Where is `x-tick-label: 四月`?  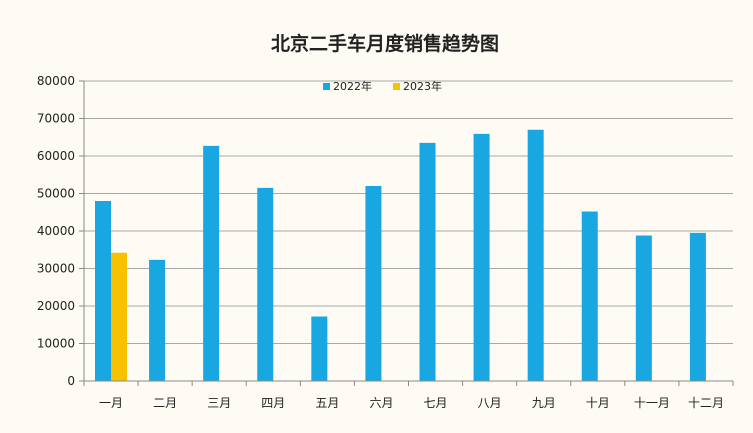
x-tick-label: 四月 is located at coordinates (273, 403).